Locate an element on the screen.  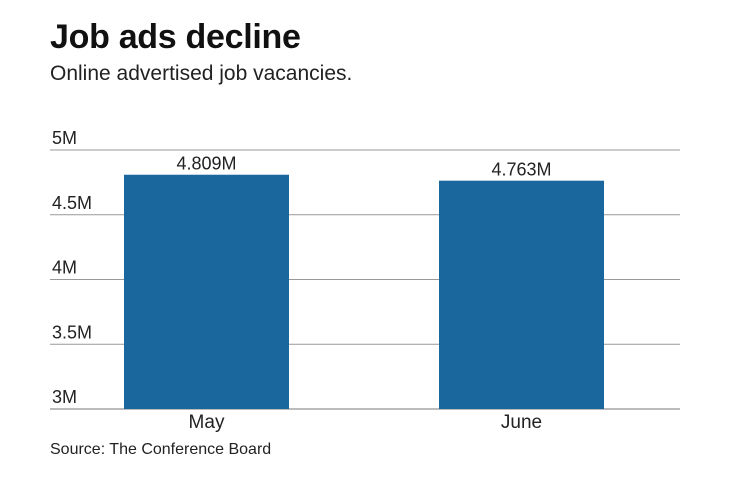
y-tick-label: 3M is located at coordinates (64, 397).